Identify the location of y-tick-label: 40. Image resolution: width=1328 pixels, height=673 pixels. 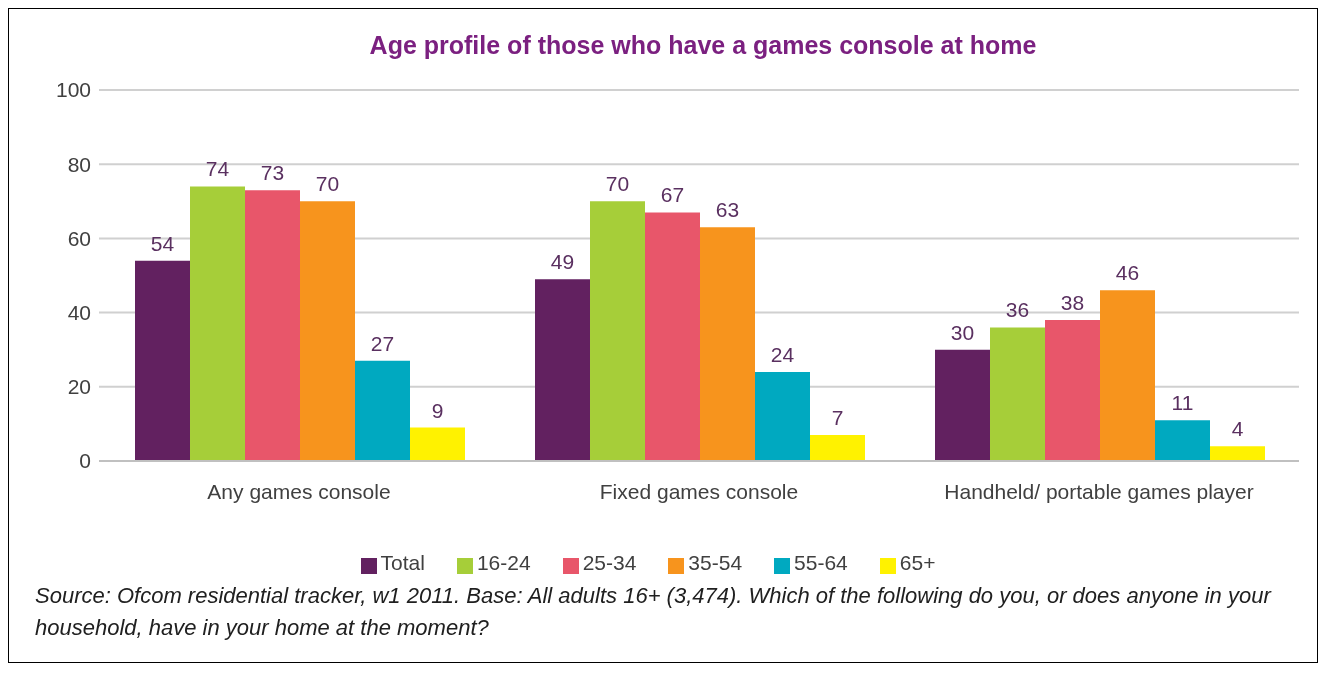
(79, 313).